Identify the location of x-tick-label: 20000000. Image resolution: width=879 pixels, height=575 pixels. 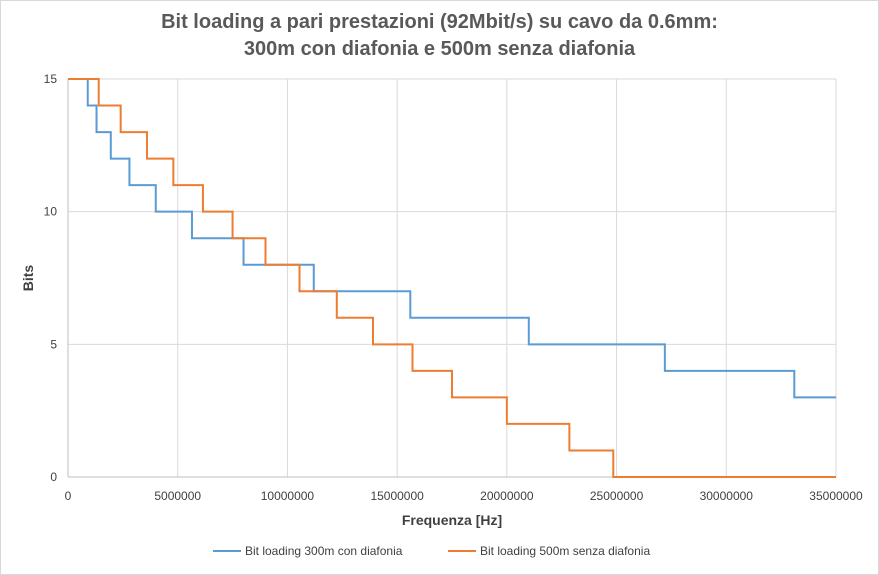
(507, 496).